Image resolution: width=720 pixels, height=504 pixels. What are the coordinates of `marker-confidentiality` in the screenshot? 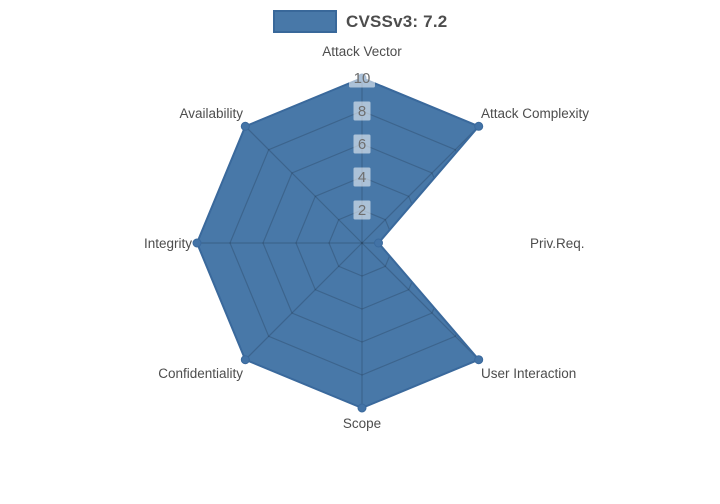 It's located at (245, 360).